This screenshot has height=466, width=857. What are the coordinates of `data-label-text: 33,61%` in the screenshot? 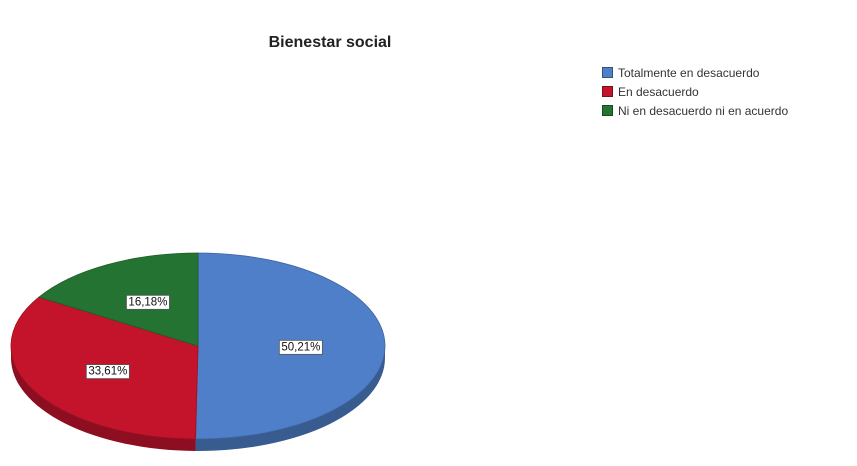 It's located at (107, 372).